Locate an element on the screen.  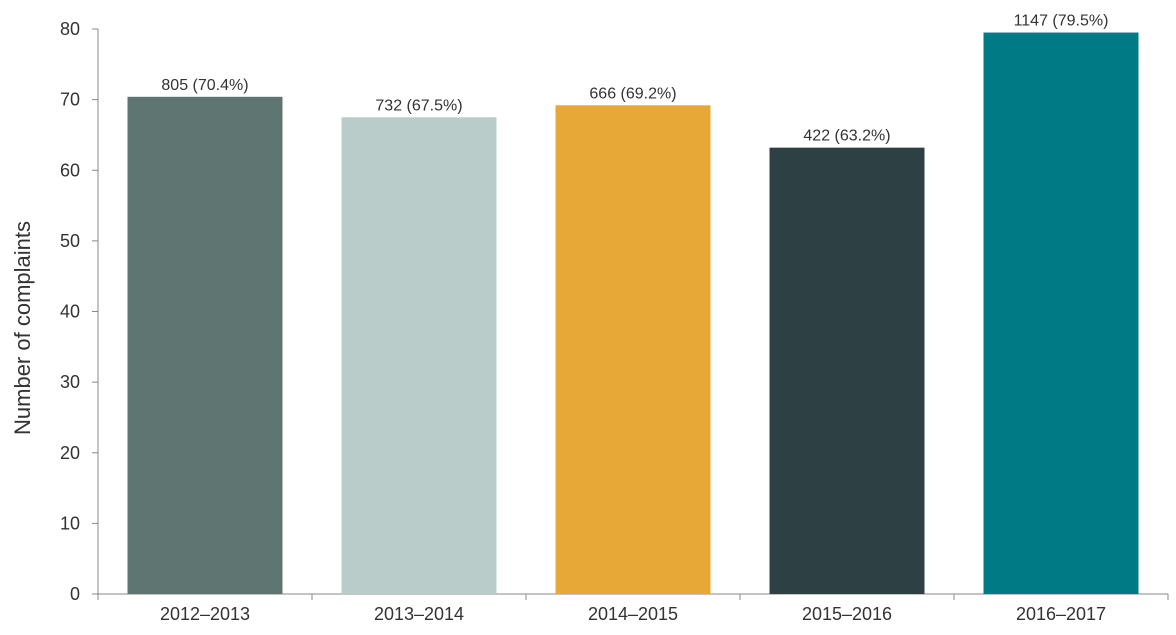
y-tick-label: 0 is located at coordinates (75, 594).